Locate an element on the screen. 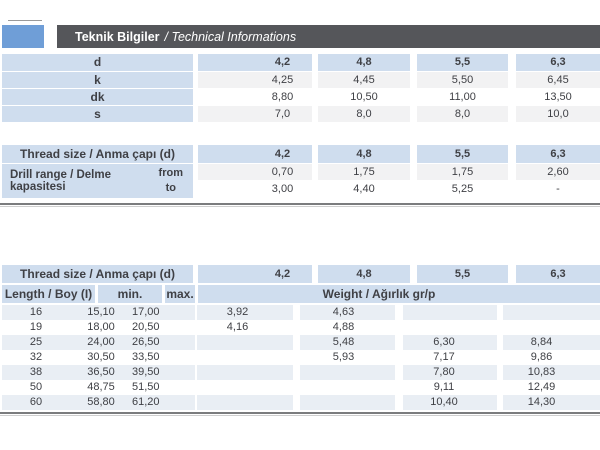 Image resolution: width=600 pixels, height=450 pixels. table2-drill-range-label-cell: Drill range / Delme kapasitesi from to is located at coordinates (97, 181).